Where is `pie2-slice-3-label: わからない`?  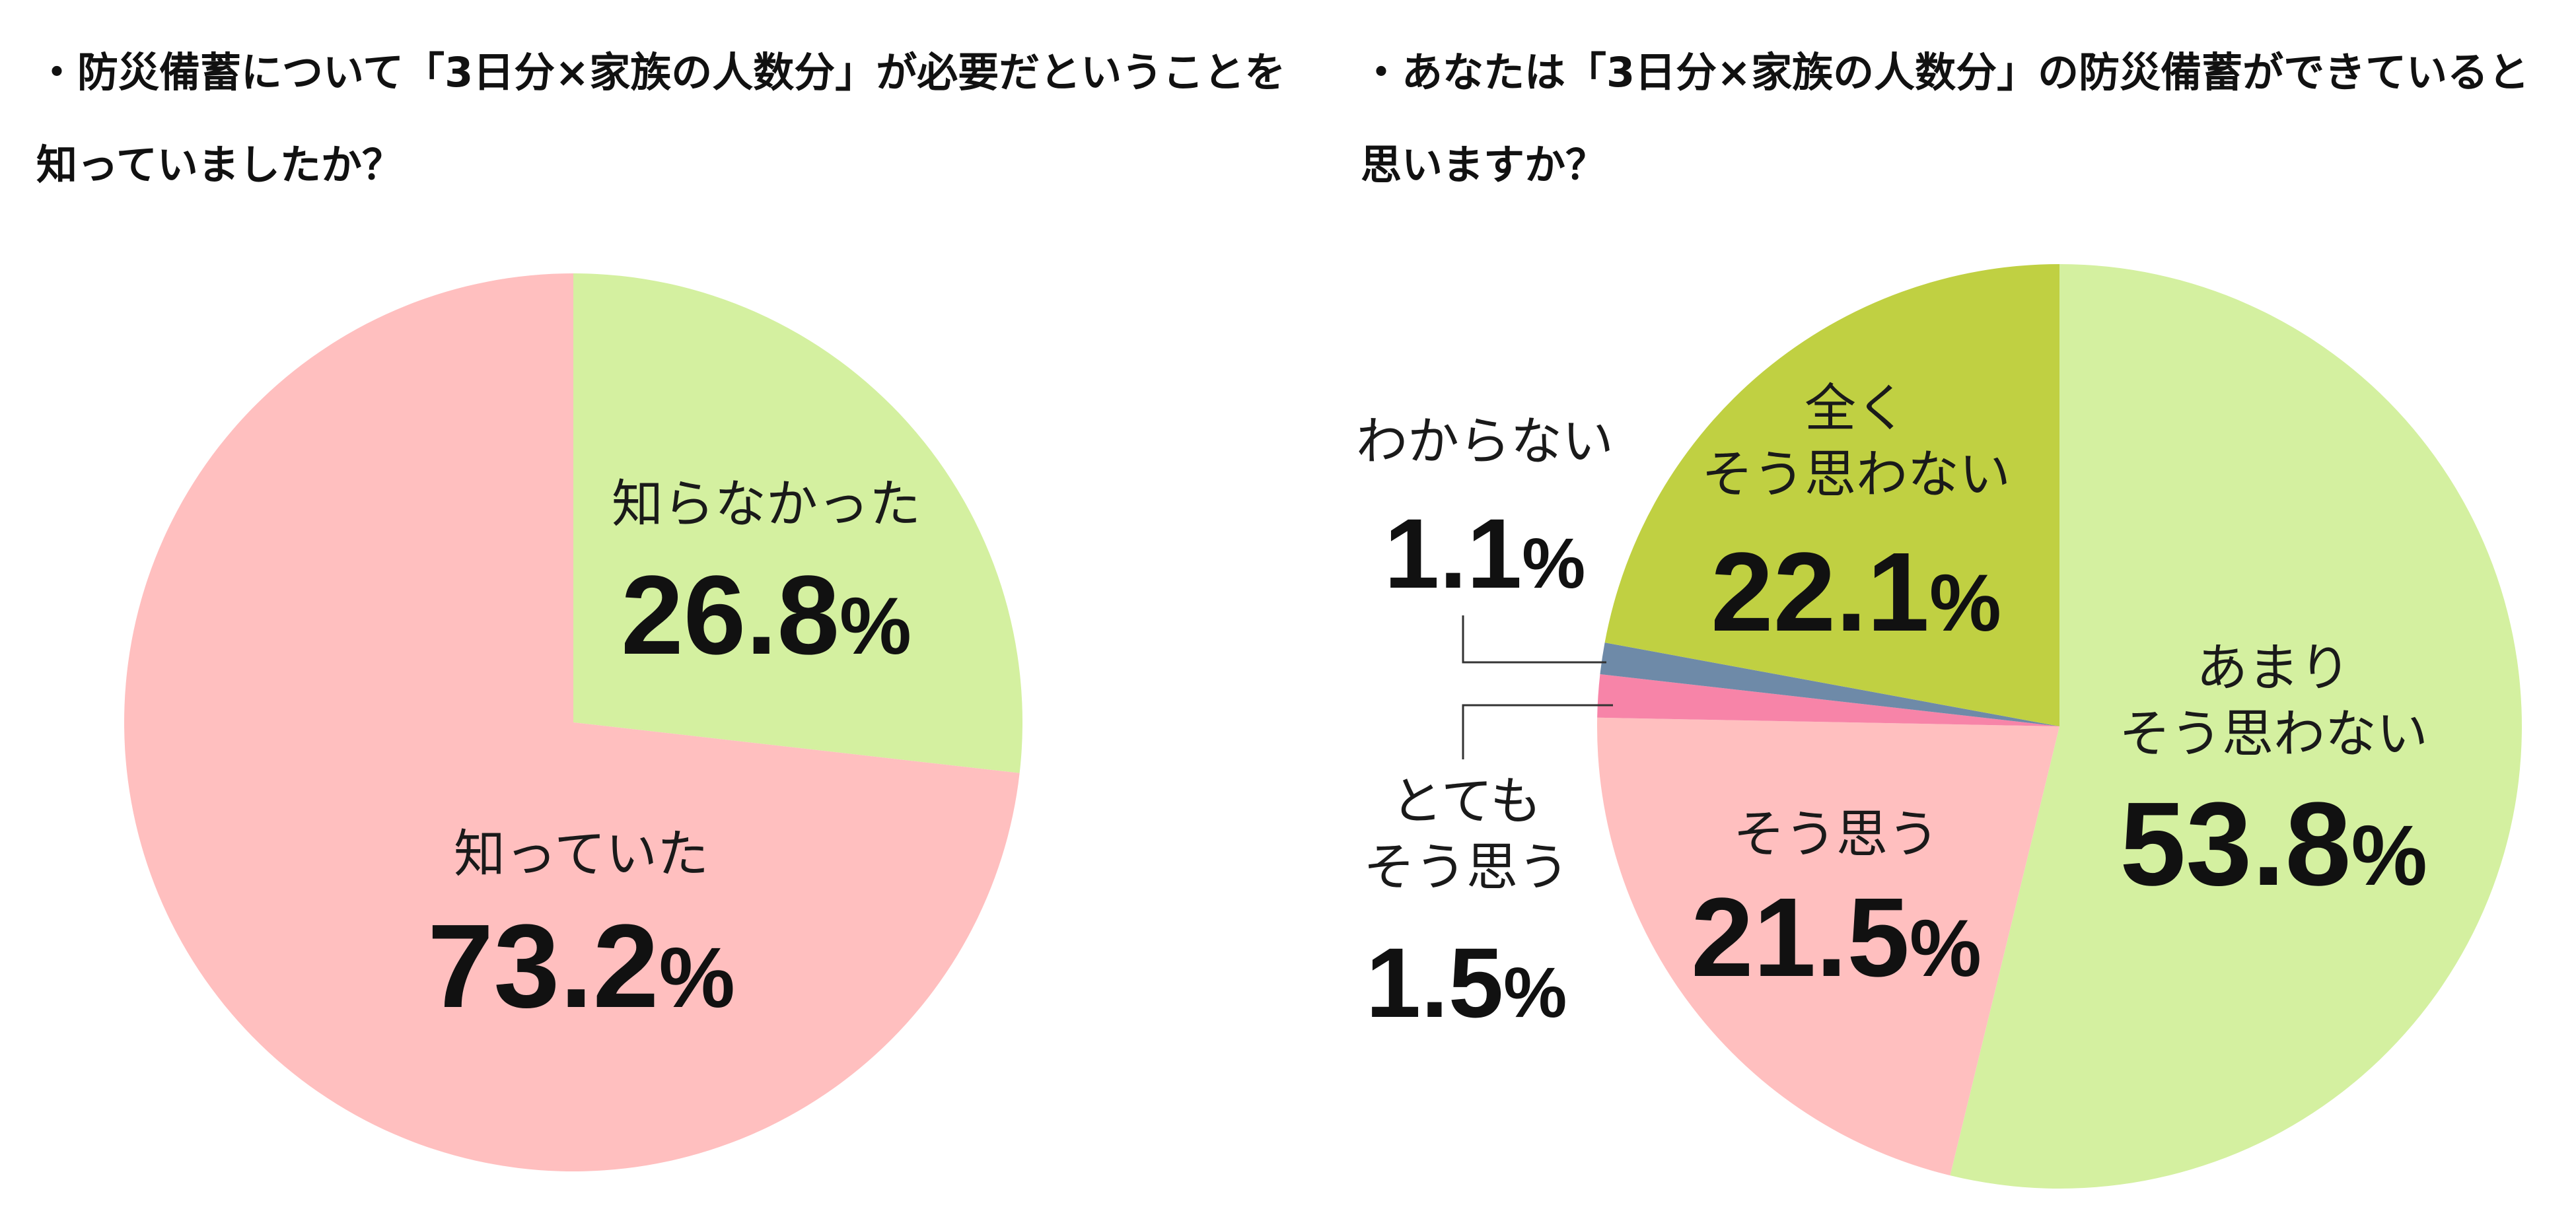 pie2-slice-3-label: わからない is located at coordinates (1485, 441).